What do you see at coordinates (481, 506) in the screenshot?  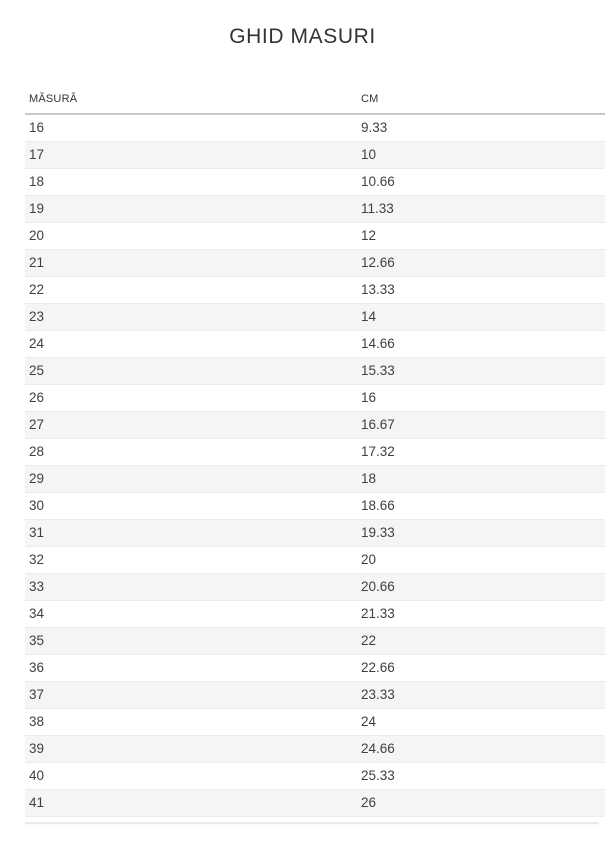 I see `cell-cm: 18.66` at bounding box center [481, 506].